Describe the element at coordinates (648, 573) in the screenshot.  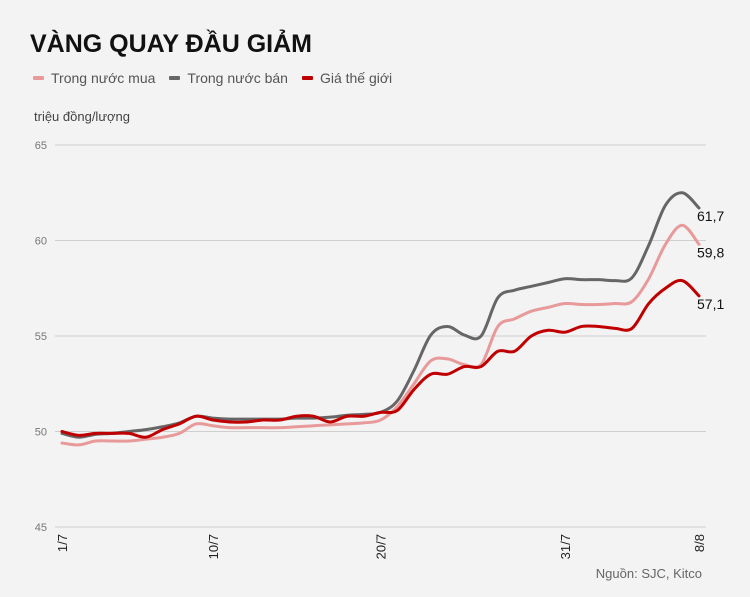
I see `source-note: Nguồn: SJC, Kitco` at that location.